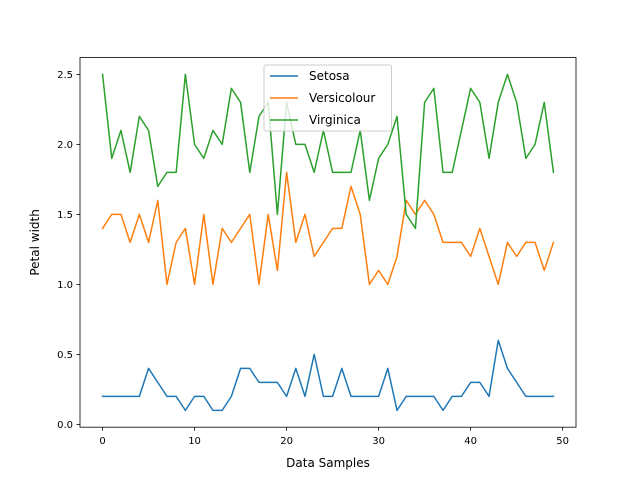  I want to click on x-tick-label: 30, so click(378, 441).